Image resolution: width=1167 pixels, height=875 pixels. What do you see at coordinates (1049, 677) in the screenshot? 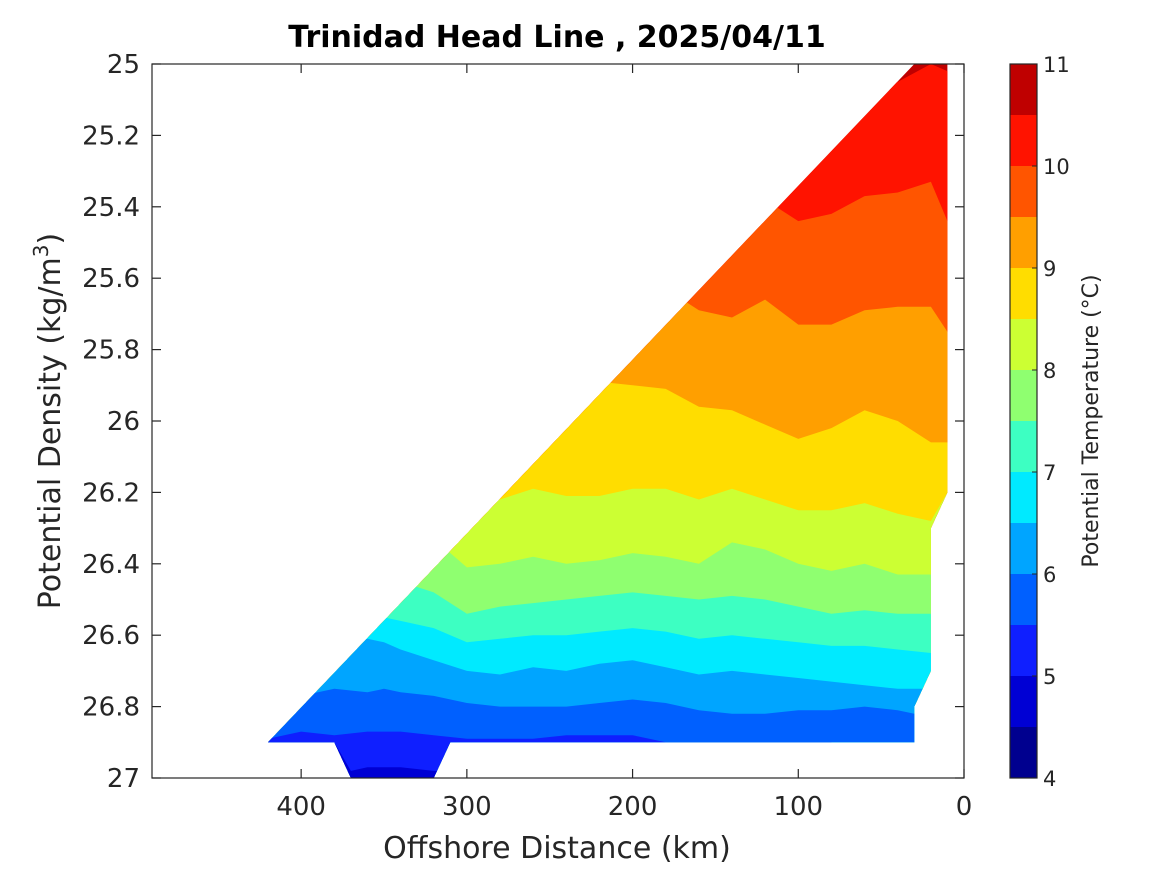
I see `colorbar-tick-label: 5` at bounding box center [1049, 677].